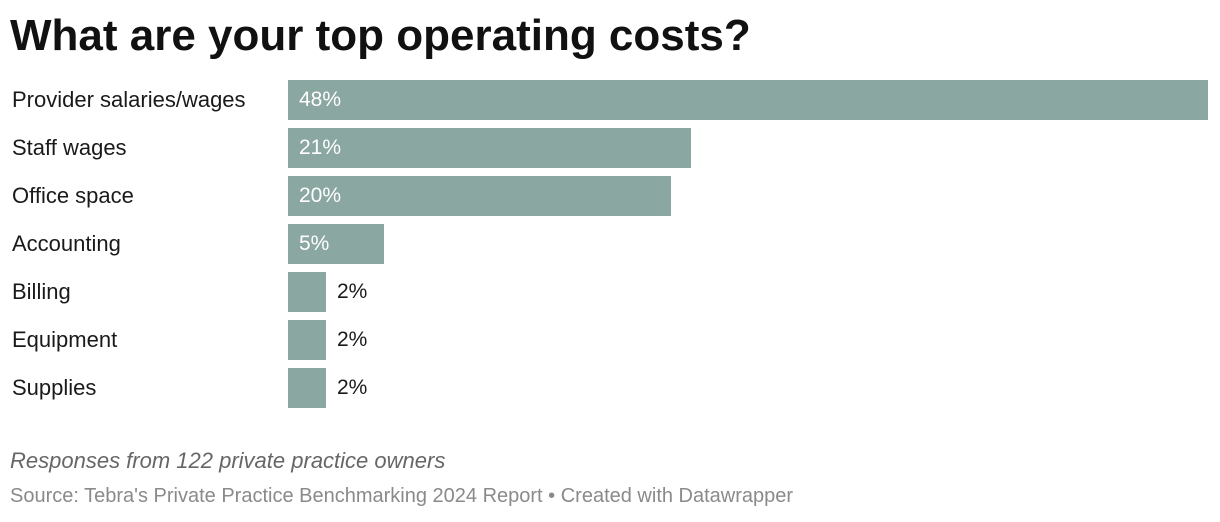 This screenshot has height=522, width=1220. What do you see at coordinates (320, 147) in the screenshot?
I see `value-label: 21%` at bounding box center [320, 147].